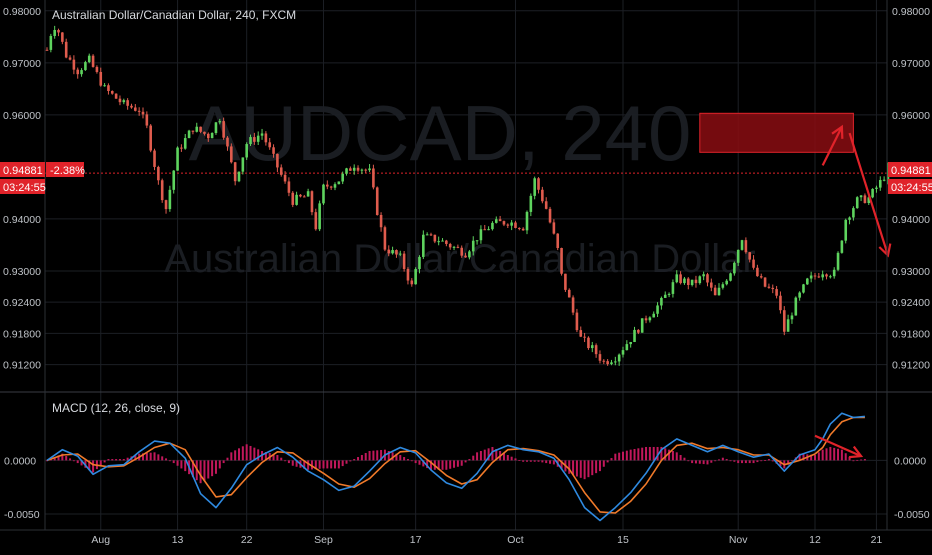 The width and height of the screenshot is (932, 555). What do you see at coordinates (837, 131) in the screenshot?
I see `arrow-up-head` at bounding box center [837, 131].